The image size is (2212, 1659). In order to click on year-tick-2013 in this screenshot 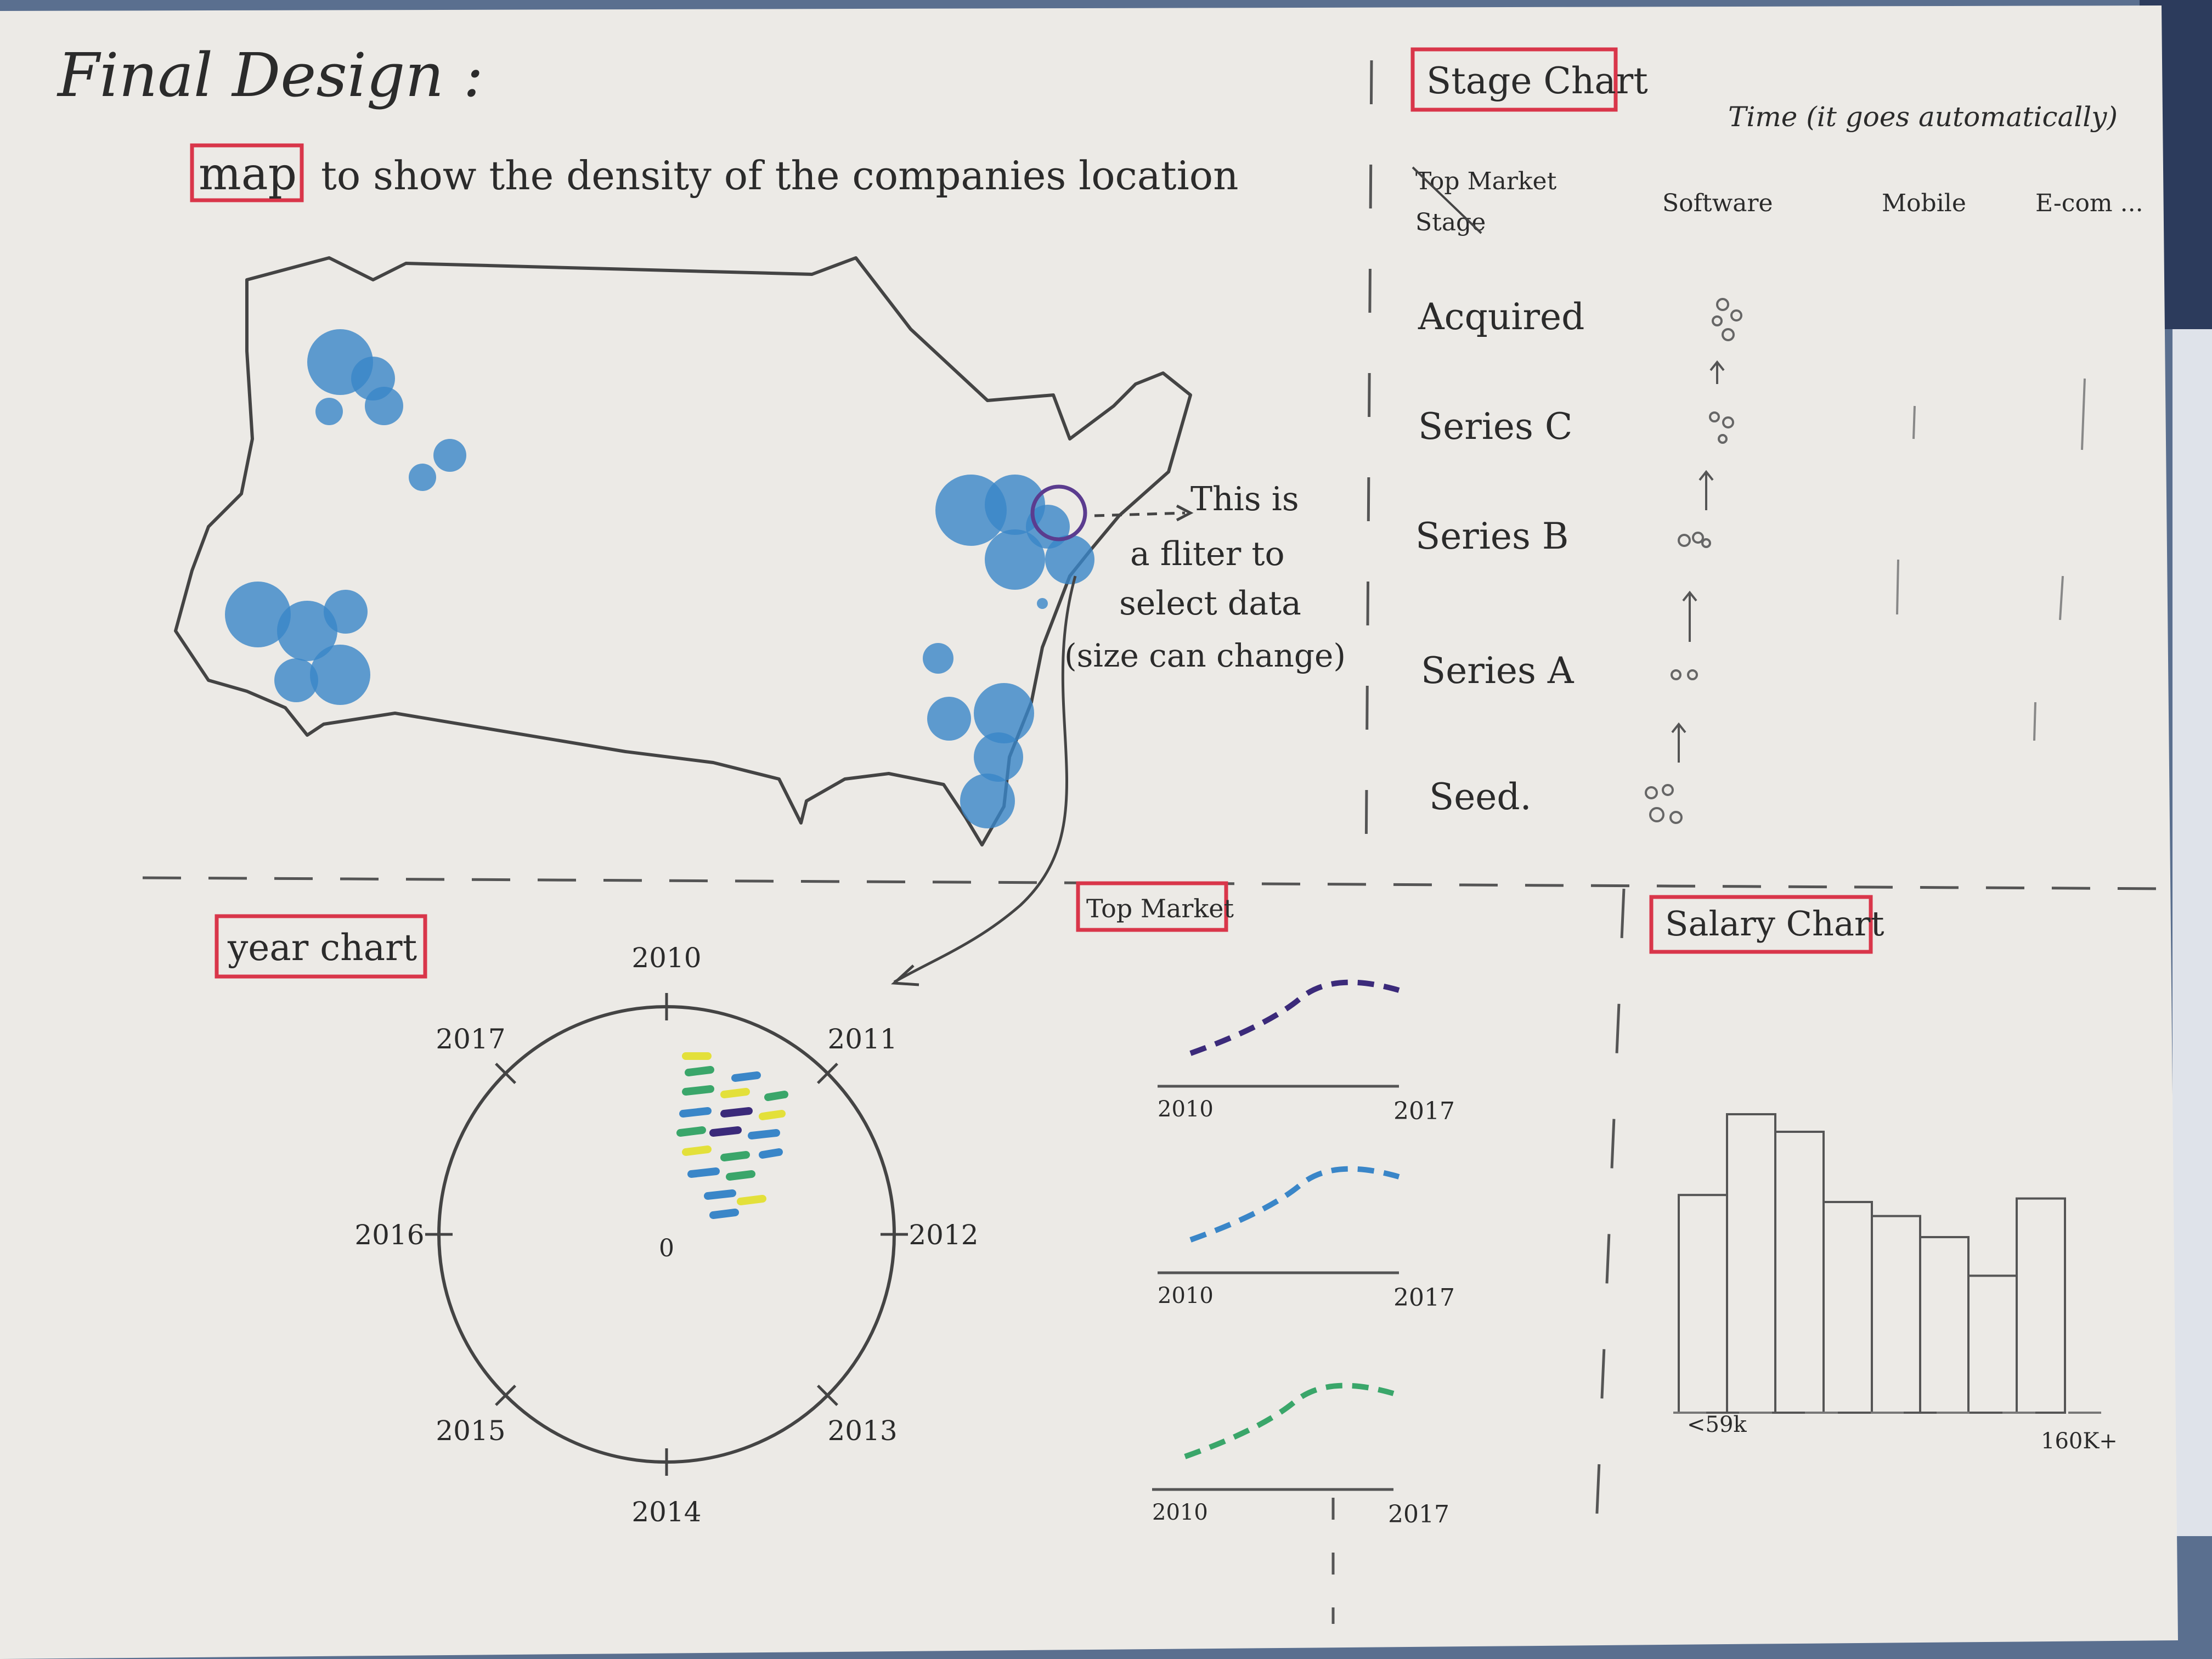, I will do `click(828, 1396)`.